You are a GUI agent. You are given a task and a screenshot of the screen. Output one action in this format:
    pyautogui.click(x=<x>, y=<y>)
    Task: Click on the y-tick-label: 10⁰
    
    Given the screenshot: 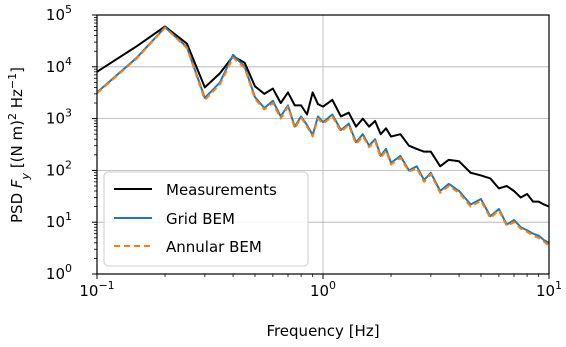 What is the action you would take?
    pyautogui.click(x=59, y=272)
    